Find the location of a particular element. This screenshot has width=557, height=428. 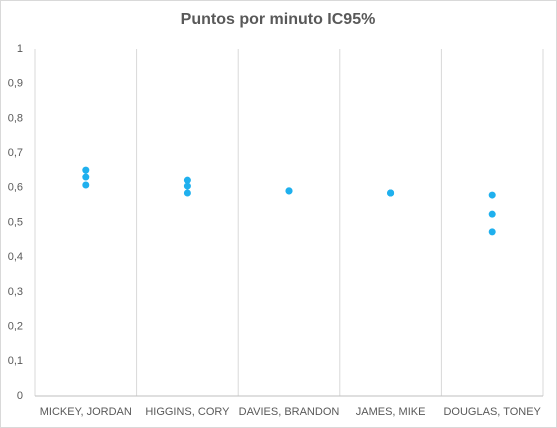

x-tick-label: MICKEY, JORDAN is located at coordinates (86, 412).